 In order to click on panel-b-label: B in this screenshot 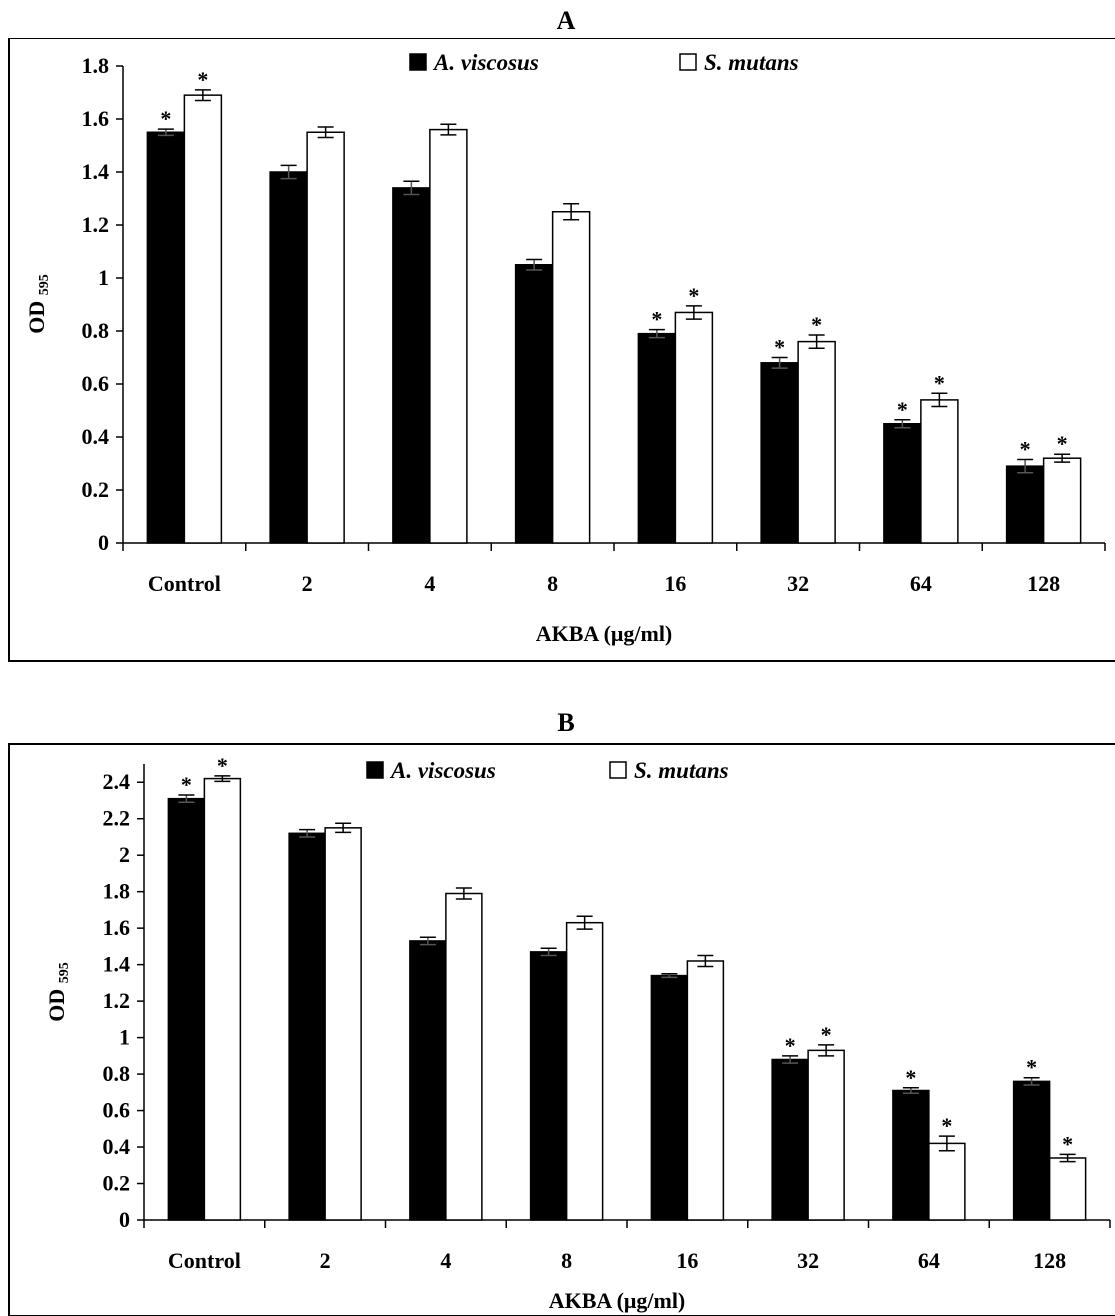, I will do `click(566, 722)`.